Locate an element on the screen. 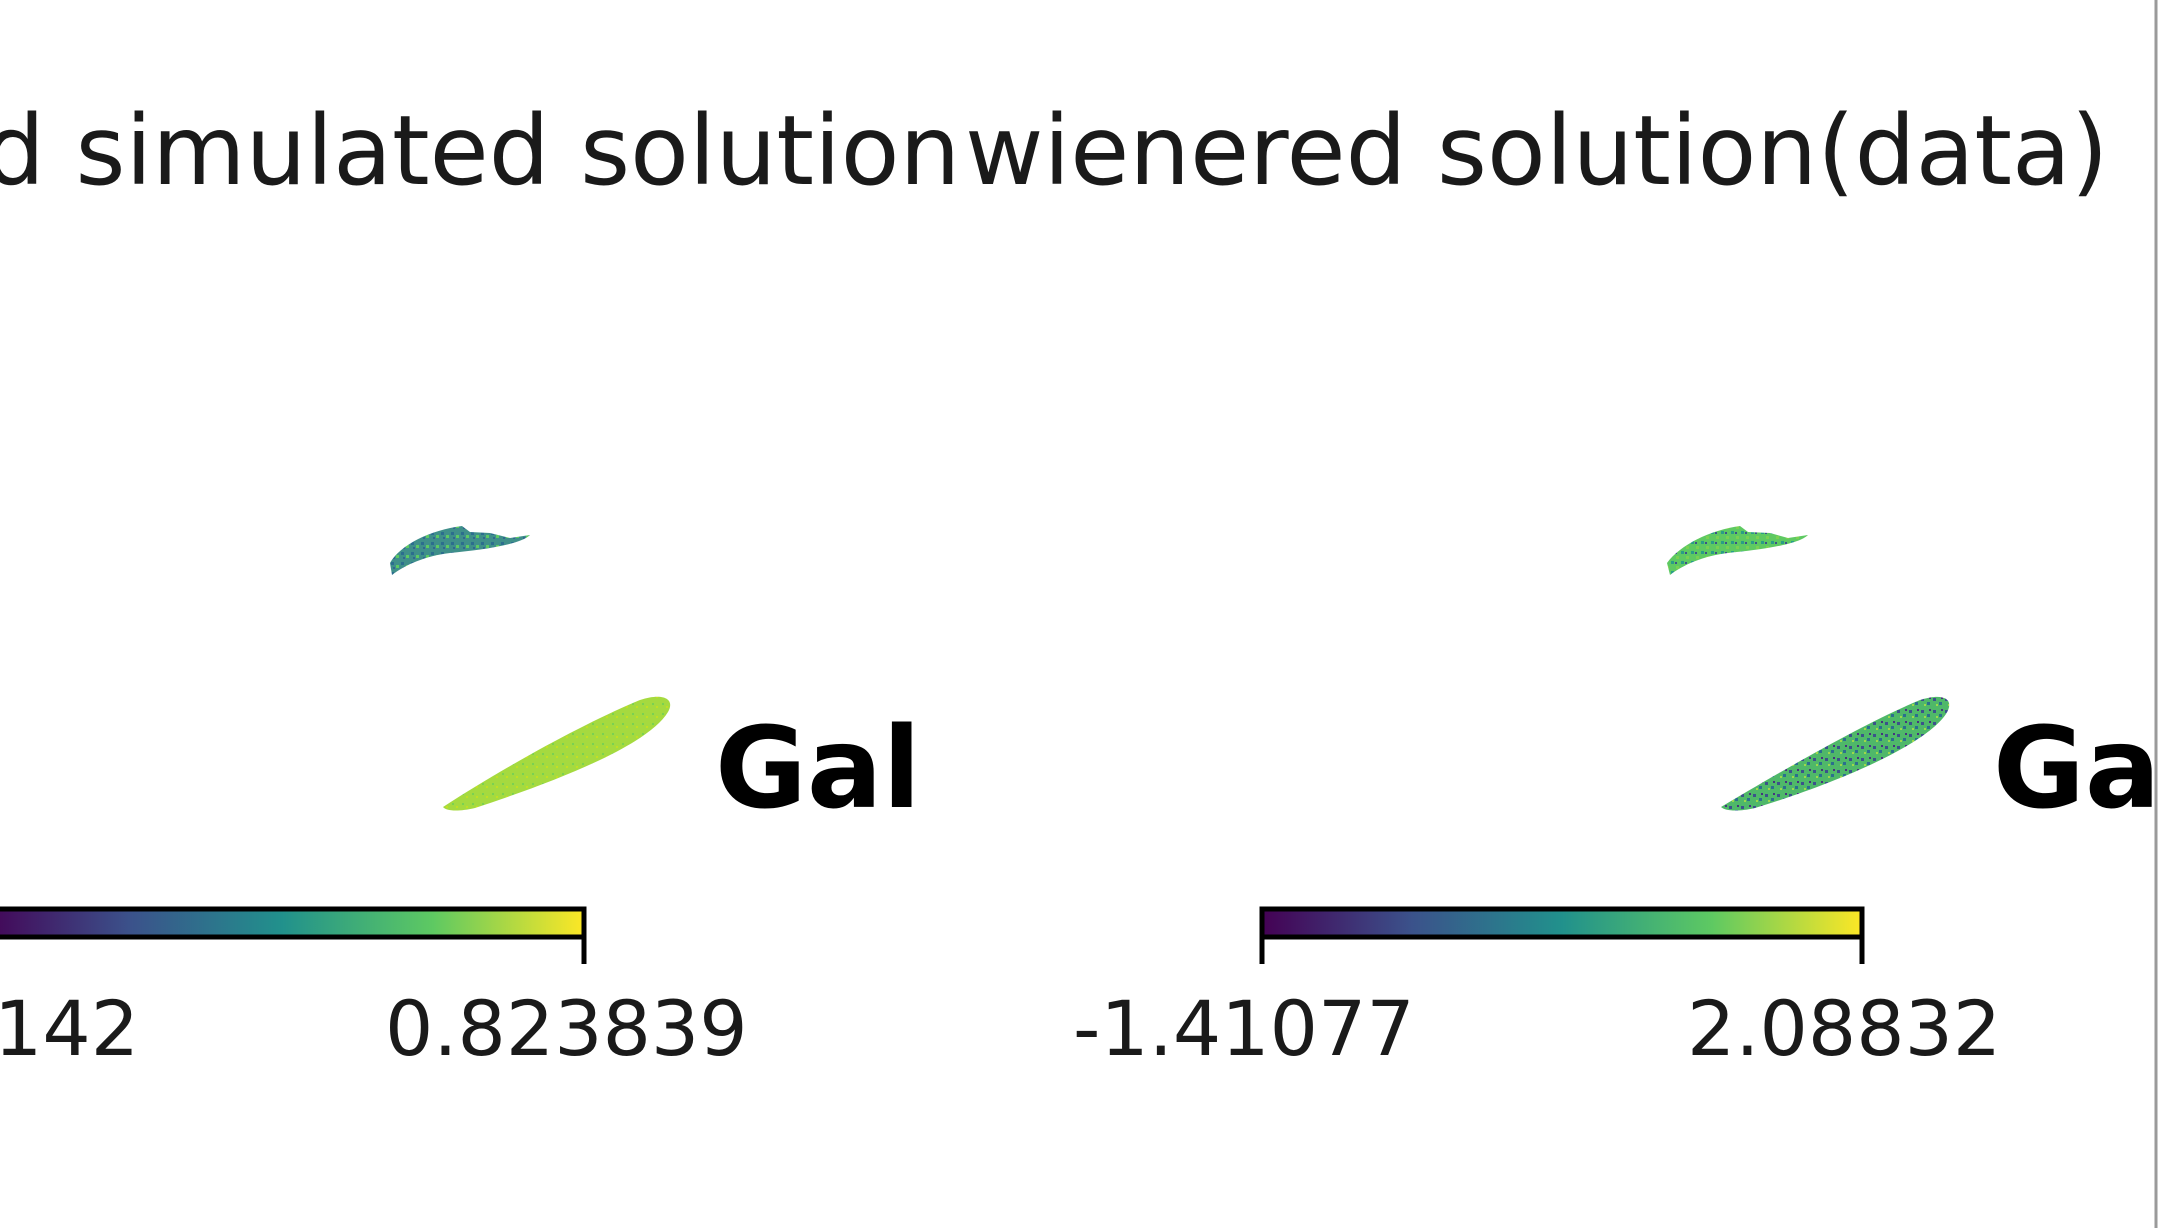 The width and height of the screenshot is (2160, 1228). panel-title: d simulated solution is located at coordinates (480, 151).